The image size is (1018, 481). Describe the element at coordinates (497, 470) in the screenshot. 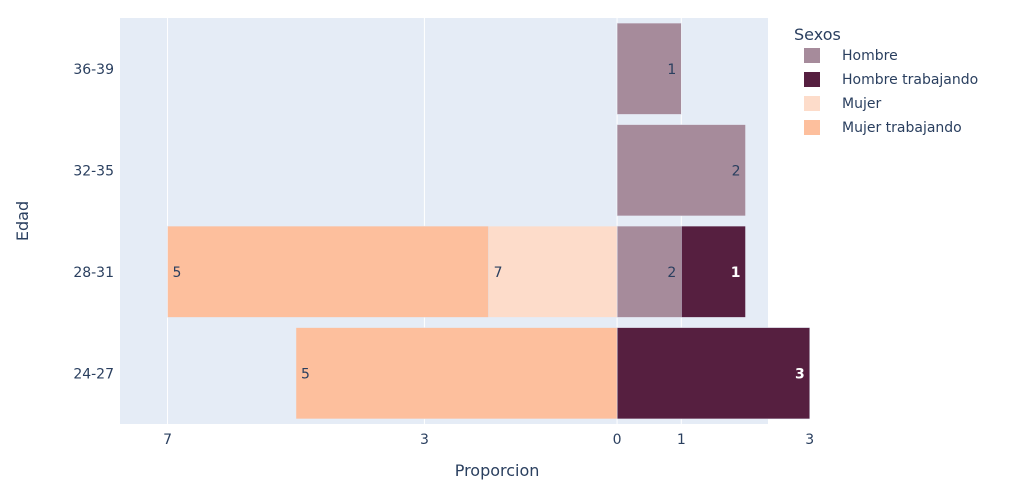

I see `x-axis-title: Proporcion` at that location.